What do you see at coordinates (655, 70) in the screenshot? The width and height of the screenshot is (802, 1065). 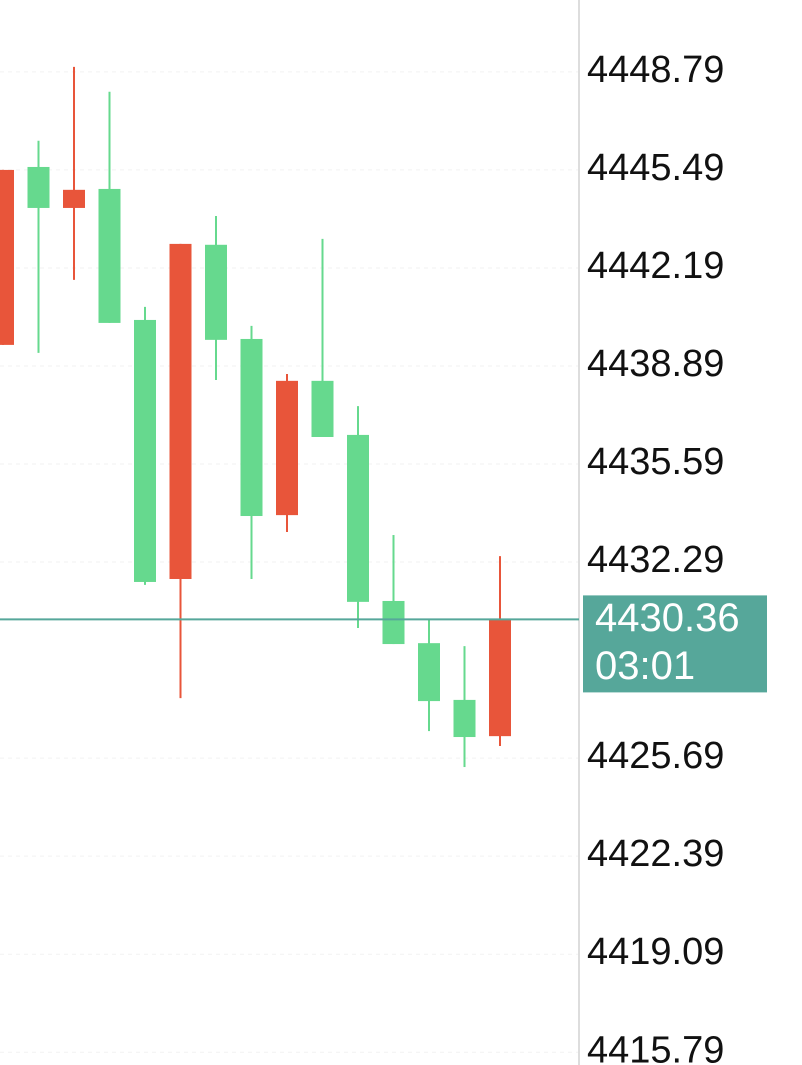 I see `y-tick-label: 4448.79` at bounding box center [655, 70].